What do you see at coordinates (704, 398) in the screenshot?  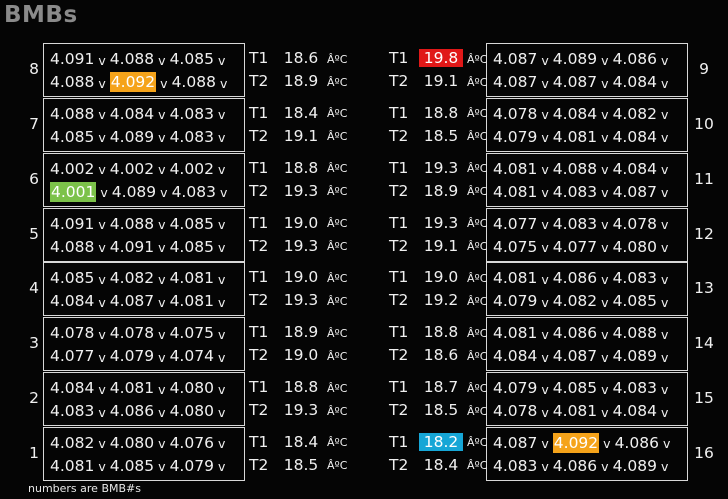 I see `bmb-number: 15` at bounding box center [704, 398].